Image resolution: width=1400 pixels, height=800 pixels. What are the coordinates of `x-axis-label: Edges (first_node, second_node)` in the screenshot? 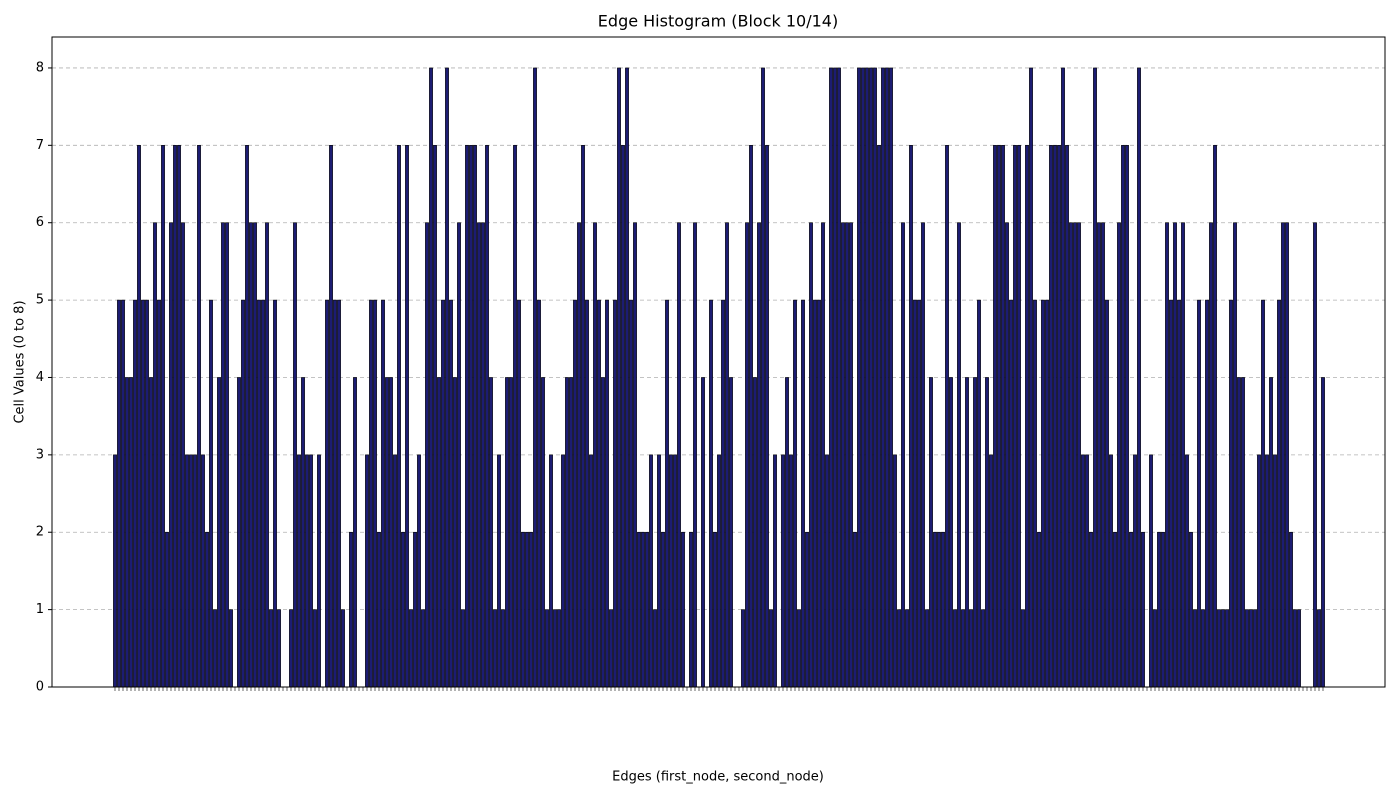 It's located at (718, 777).